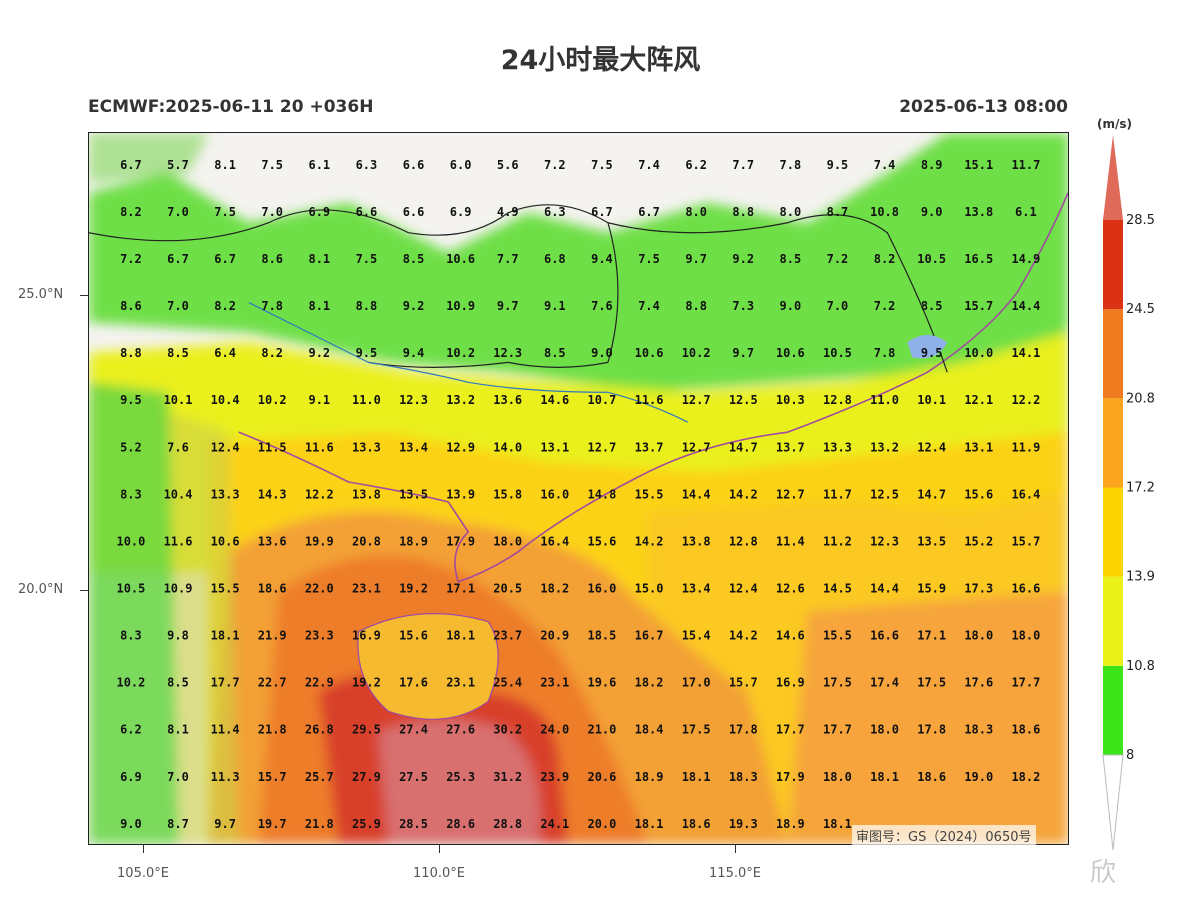 The image size is (1201, 900). I want to click on grid-value: 9.2, so click(414, 306).